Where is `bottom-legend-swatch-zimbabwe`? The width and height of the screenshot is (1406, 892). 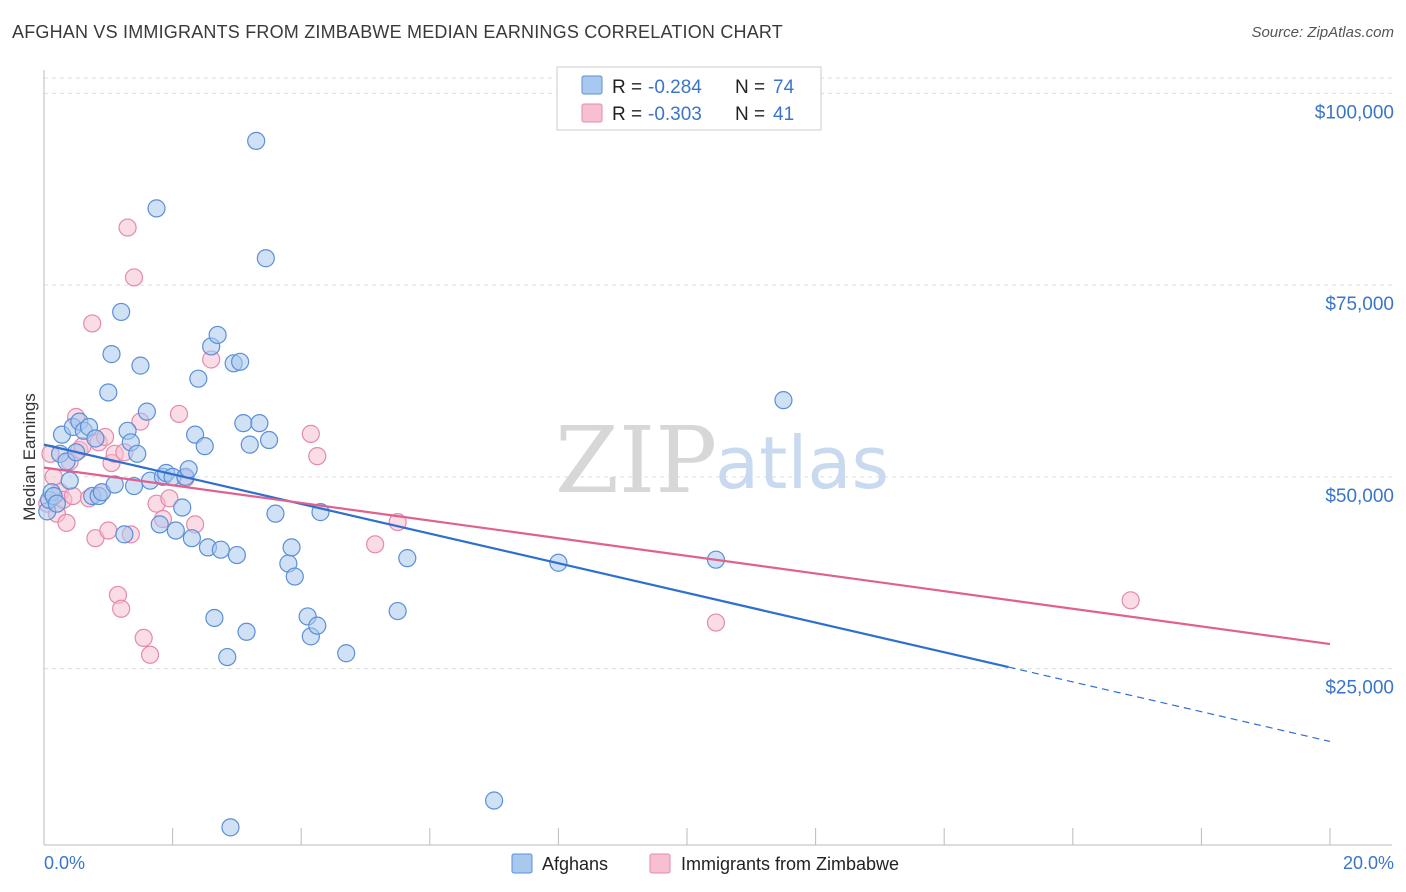 bottom-legend-swatch-zimbabwe is located at coordinates (660, 863).